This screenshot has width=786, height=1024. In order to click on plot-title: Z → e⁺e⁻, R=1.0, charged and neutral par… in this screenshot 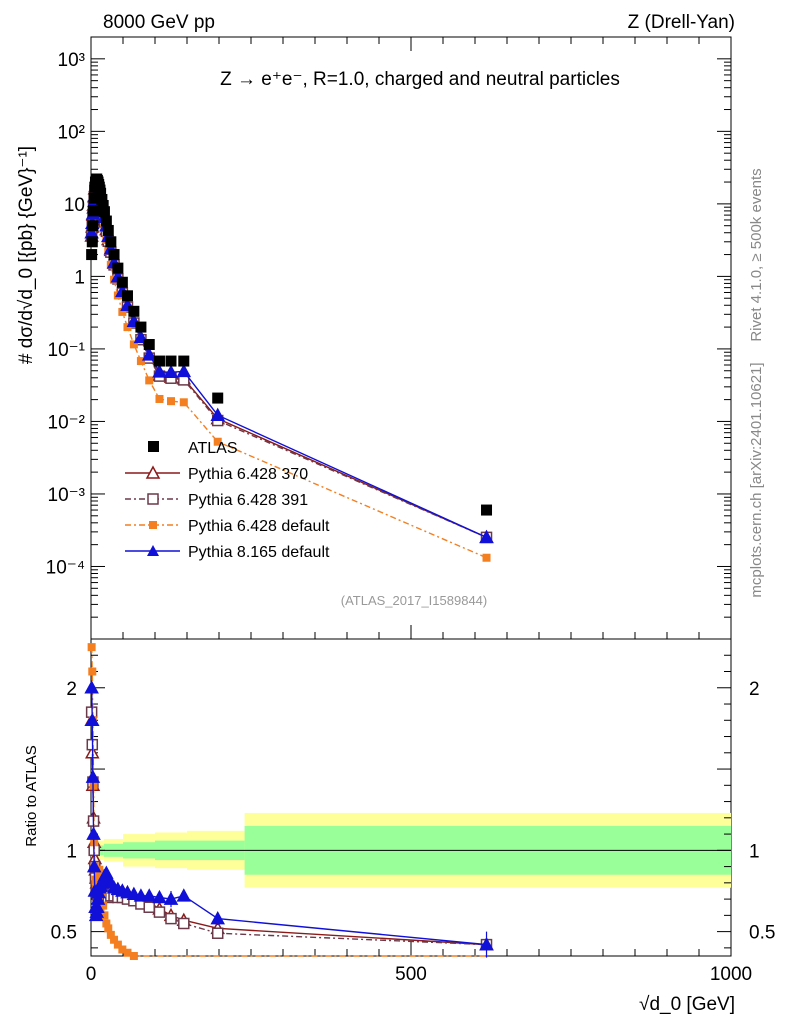, I will do `click(420, 79)`.